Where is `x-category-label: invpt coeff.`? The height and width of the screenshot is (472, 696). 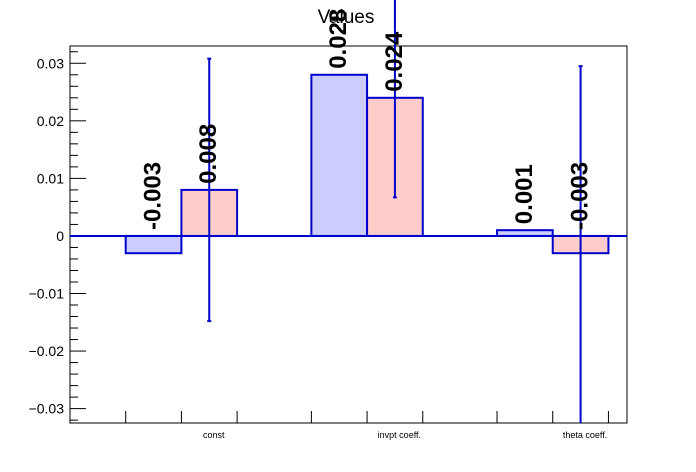
x-category-label: invpt coeff. is located at coordinates (399, 435).